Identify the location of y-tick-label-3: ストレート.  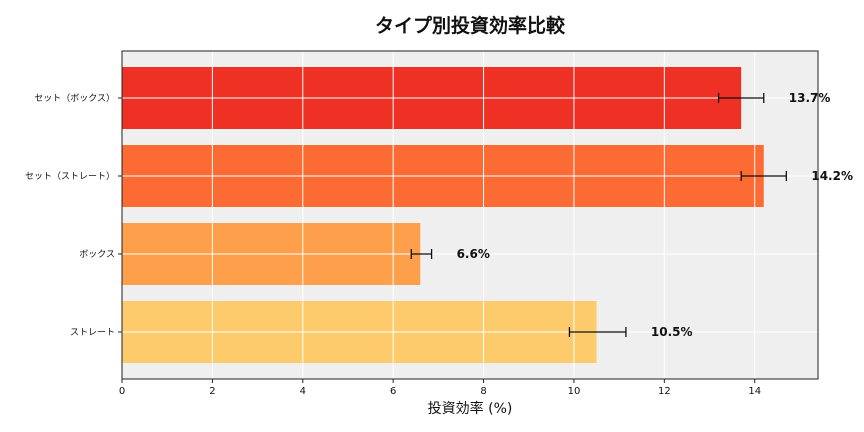
(92, 333).